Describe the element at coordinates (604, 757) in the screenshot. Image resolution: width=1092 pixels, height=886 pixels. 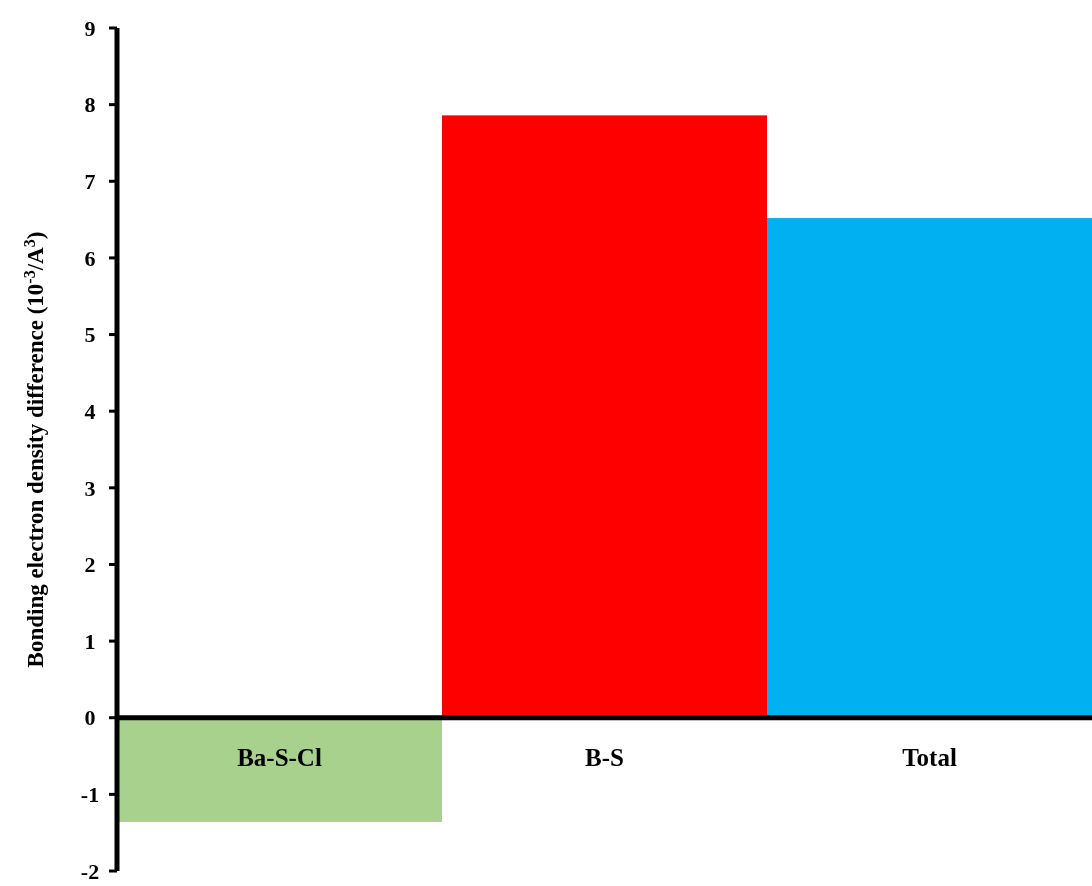
I see `x-tick-label: B-S` at that location.